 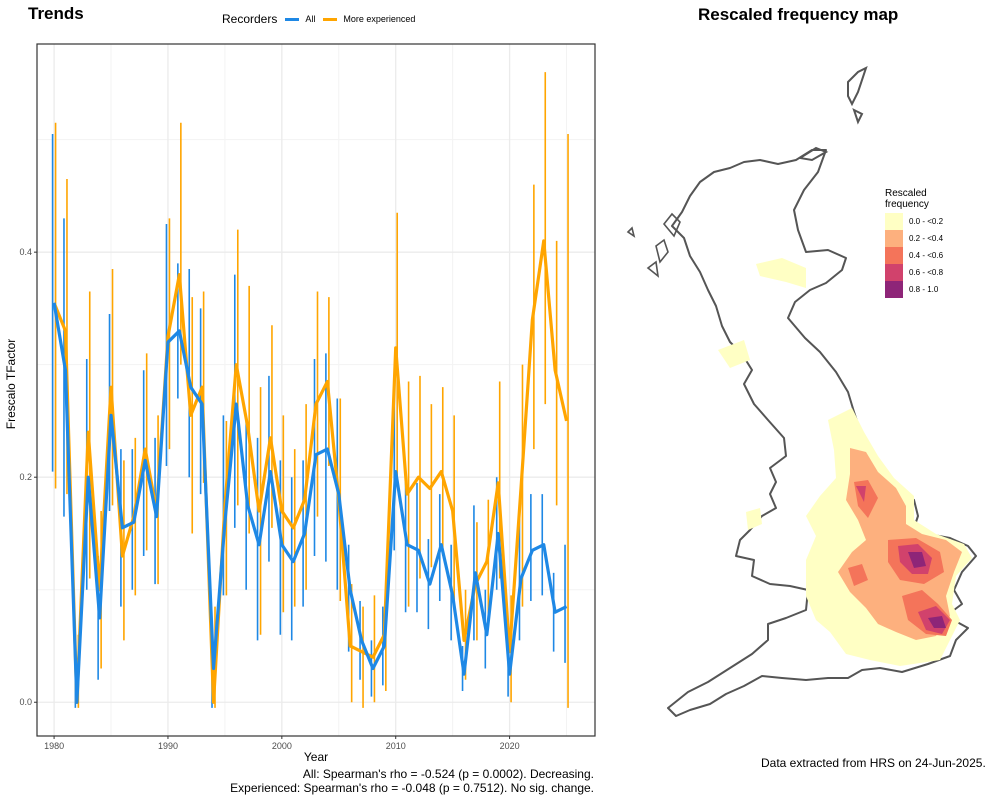 What do you see at coordinates (924, 289) in the screenshot?
I see `map-legend-label: 0.8 - 1.0` at bounding box center [924, 289].